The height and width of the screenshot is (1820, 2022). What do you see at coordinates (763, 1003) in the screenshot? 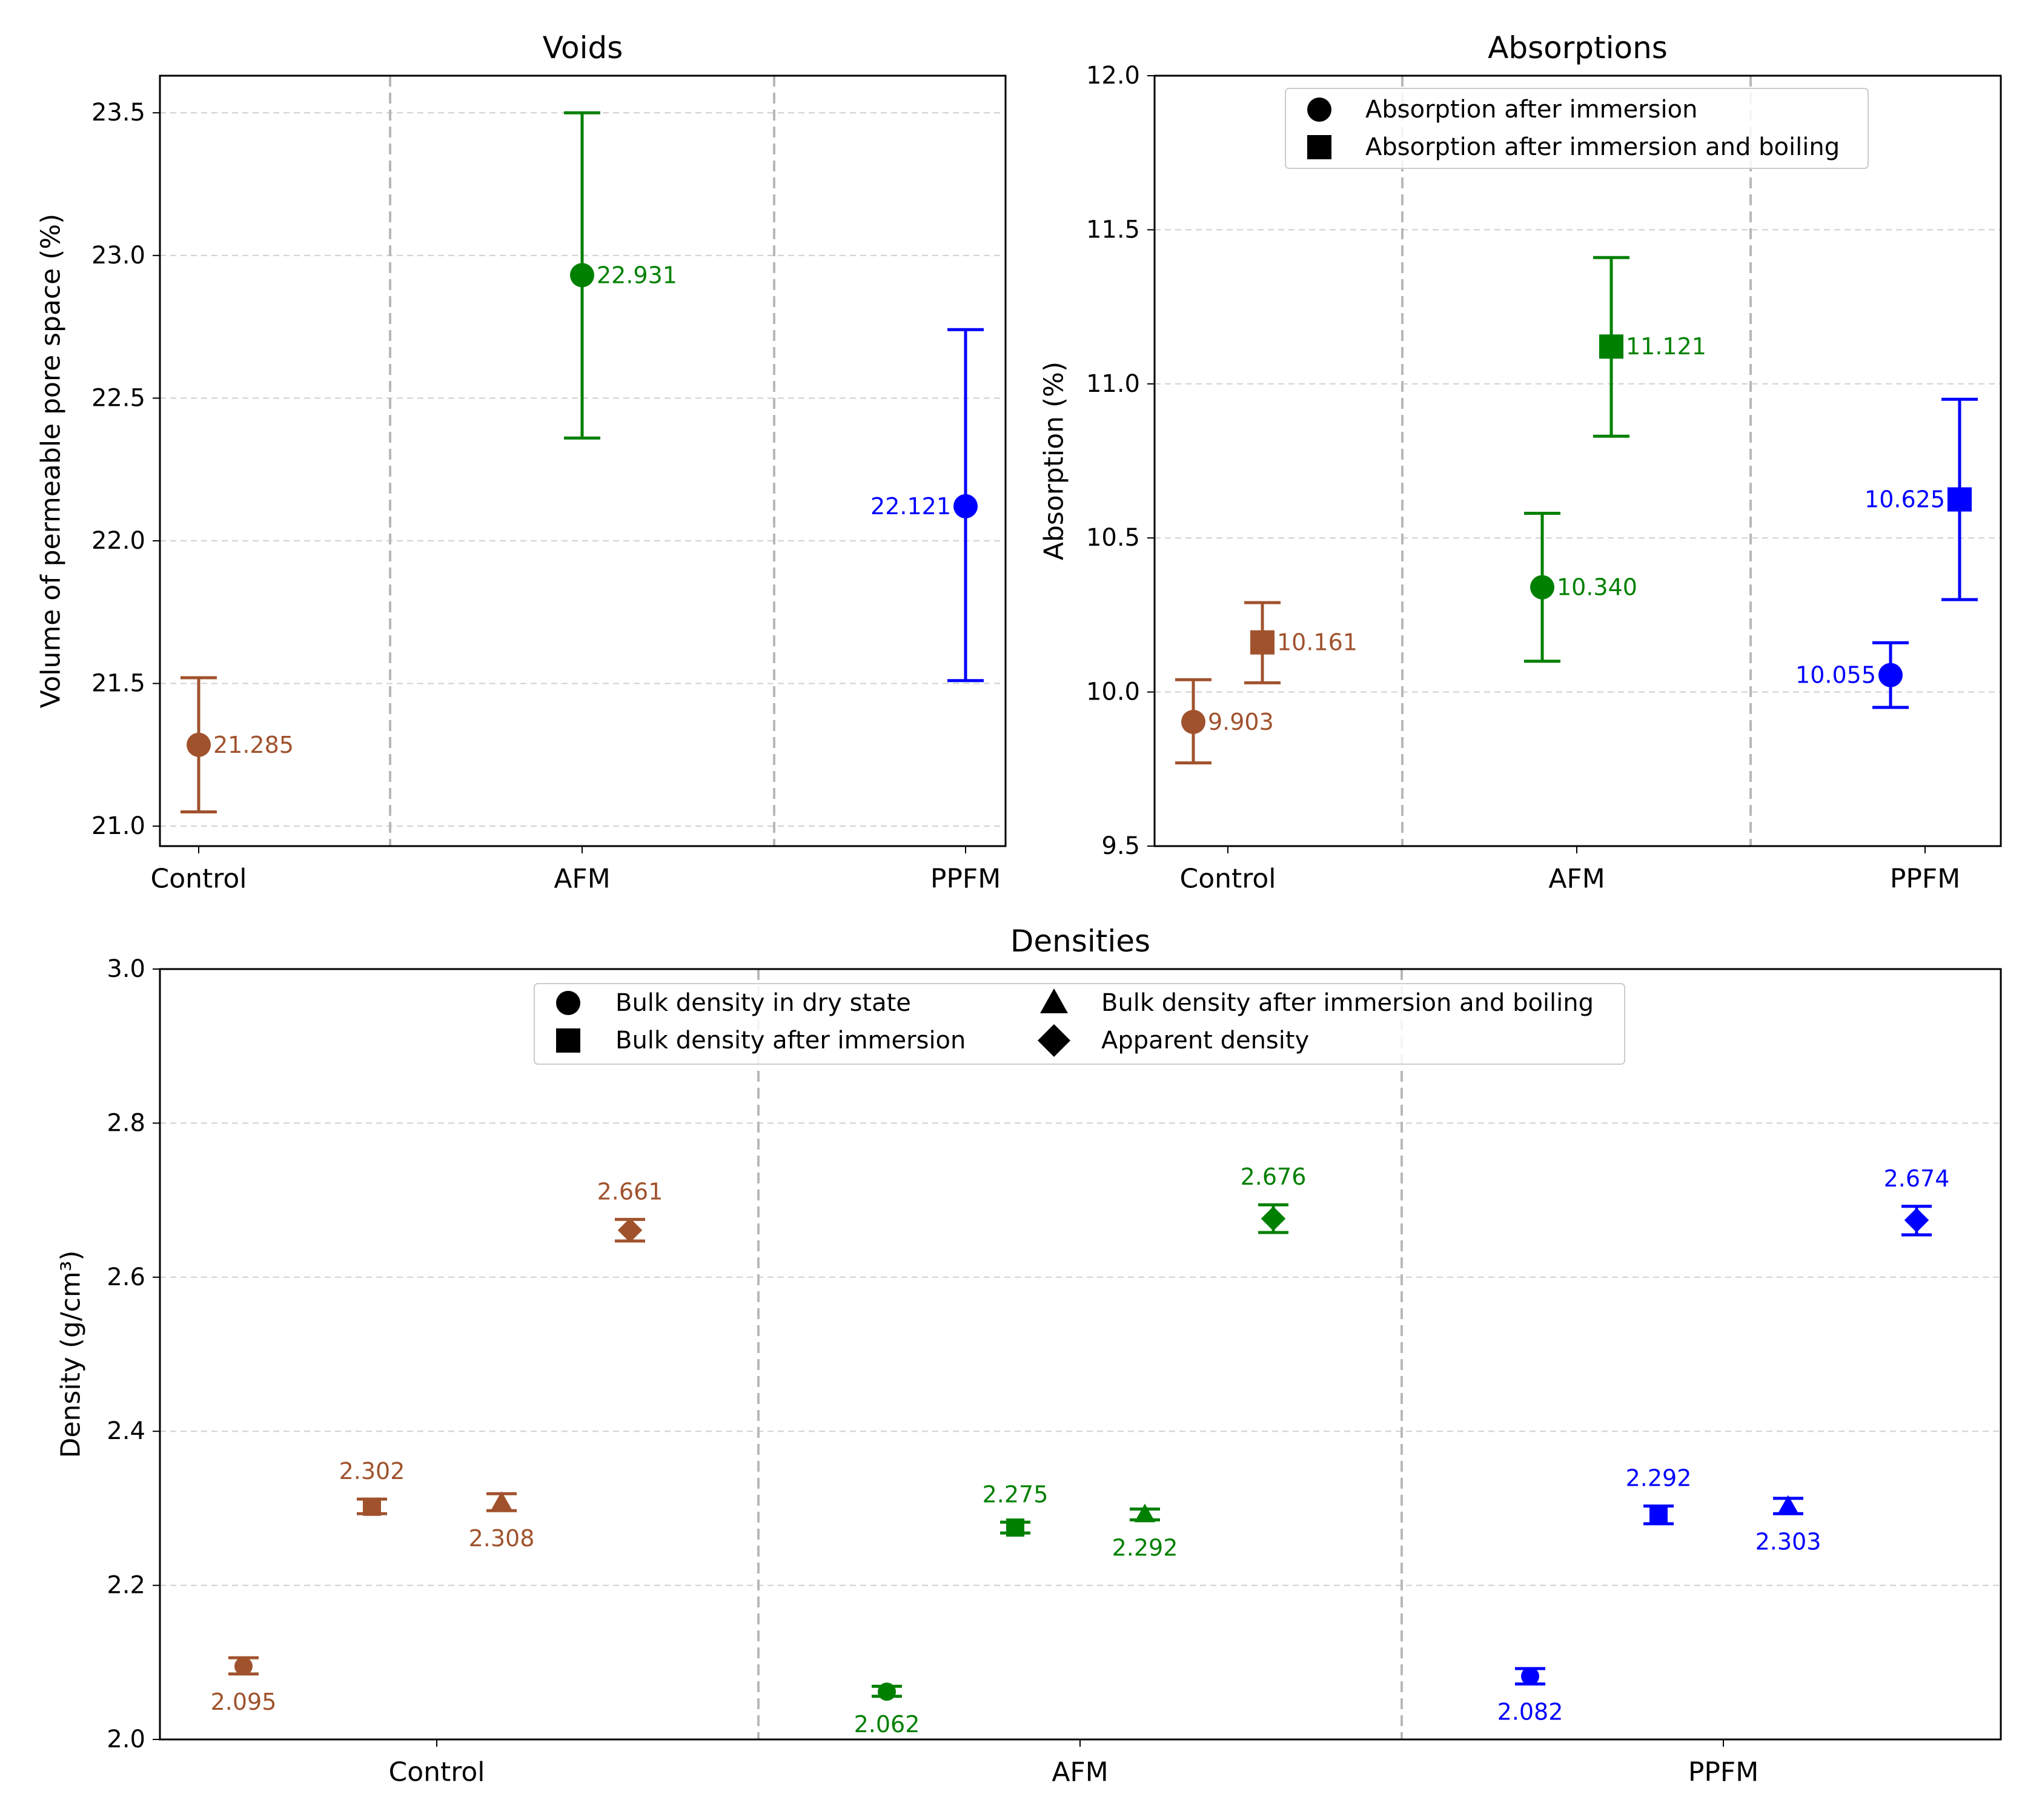
I see `legend-label: Bulk density in dry state` at bounding box center [763, 1003].